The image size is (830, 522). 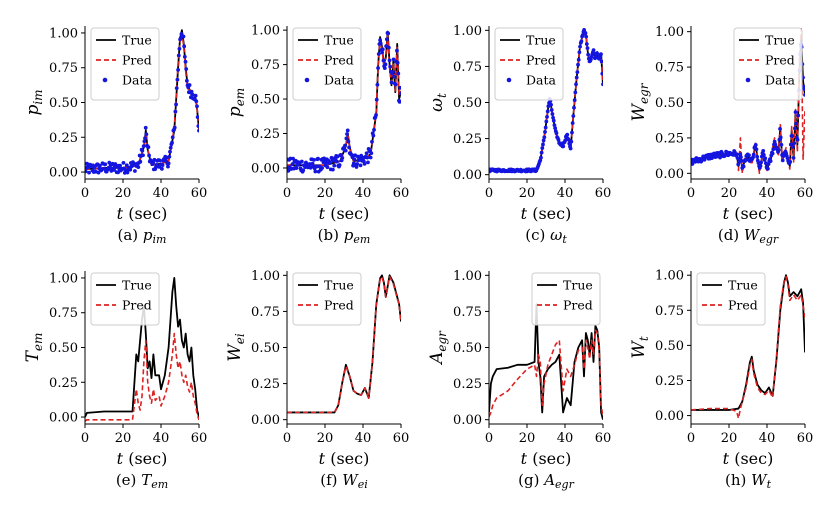 I want to click on series-true-line, so click(x=748, y=342).